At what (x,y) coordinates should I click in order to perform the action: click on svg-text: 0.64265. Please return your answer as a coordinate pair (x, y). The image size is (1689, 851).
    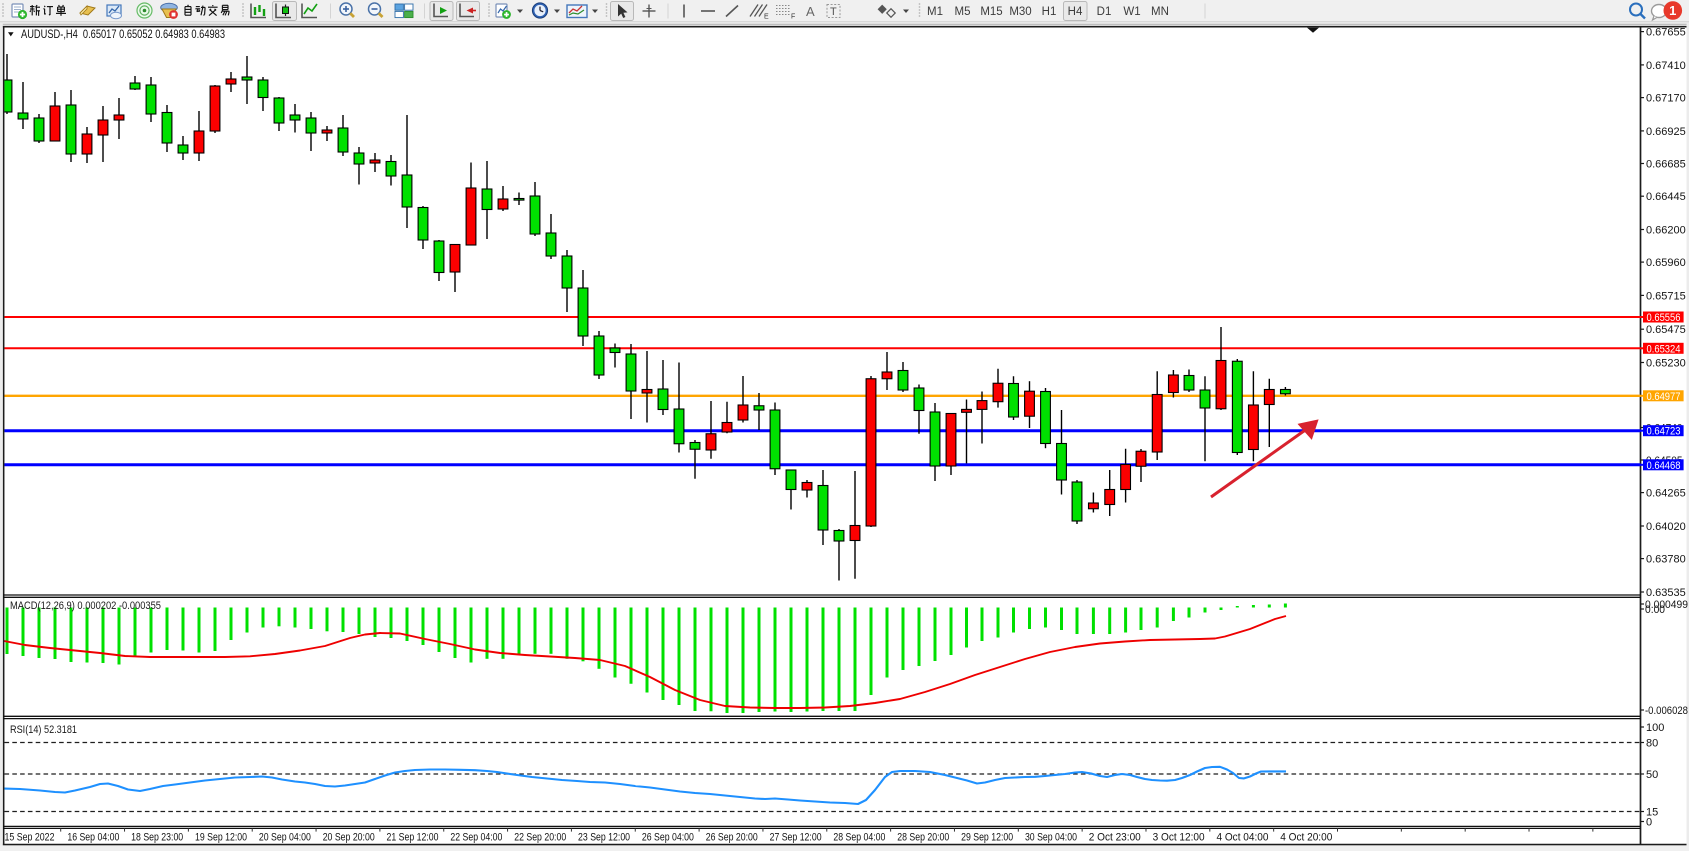
    Looking at the image, I should click on (1666, 494).